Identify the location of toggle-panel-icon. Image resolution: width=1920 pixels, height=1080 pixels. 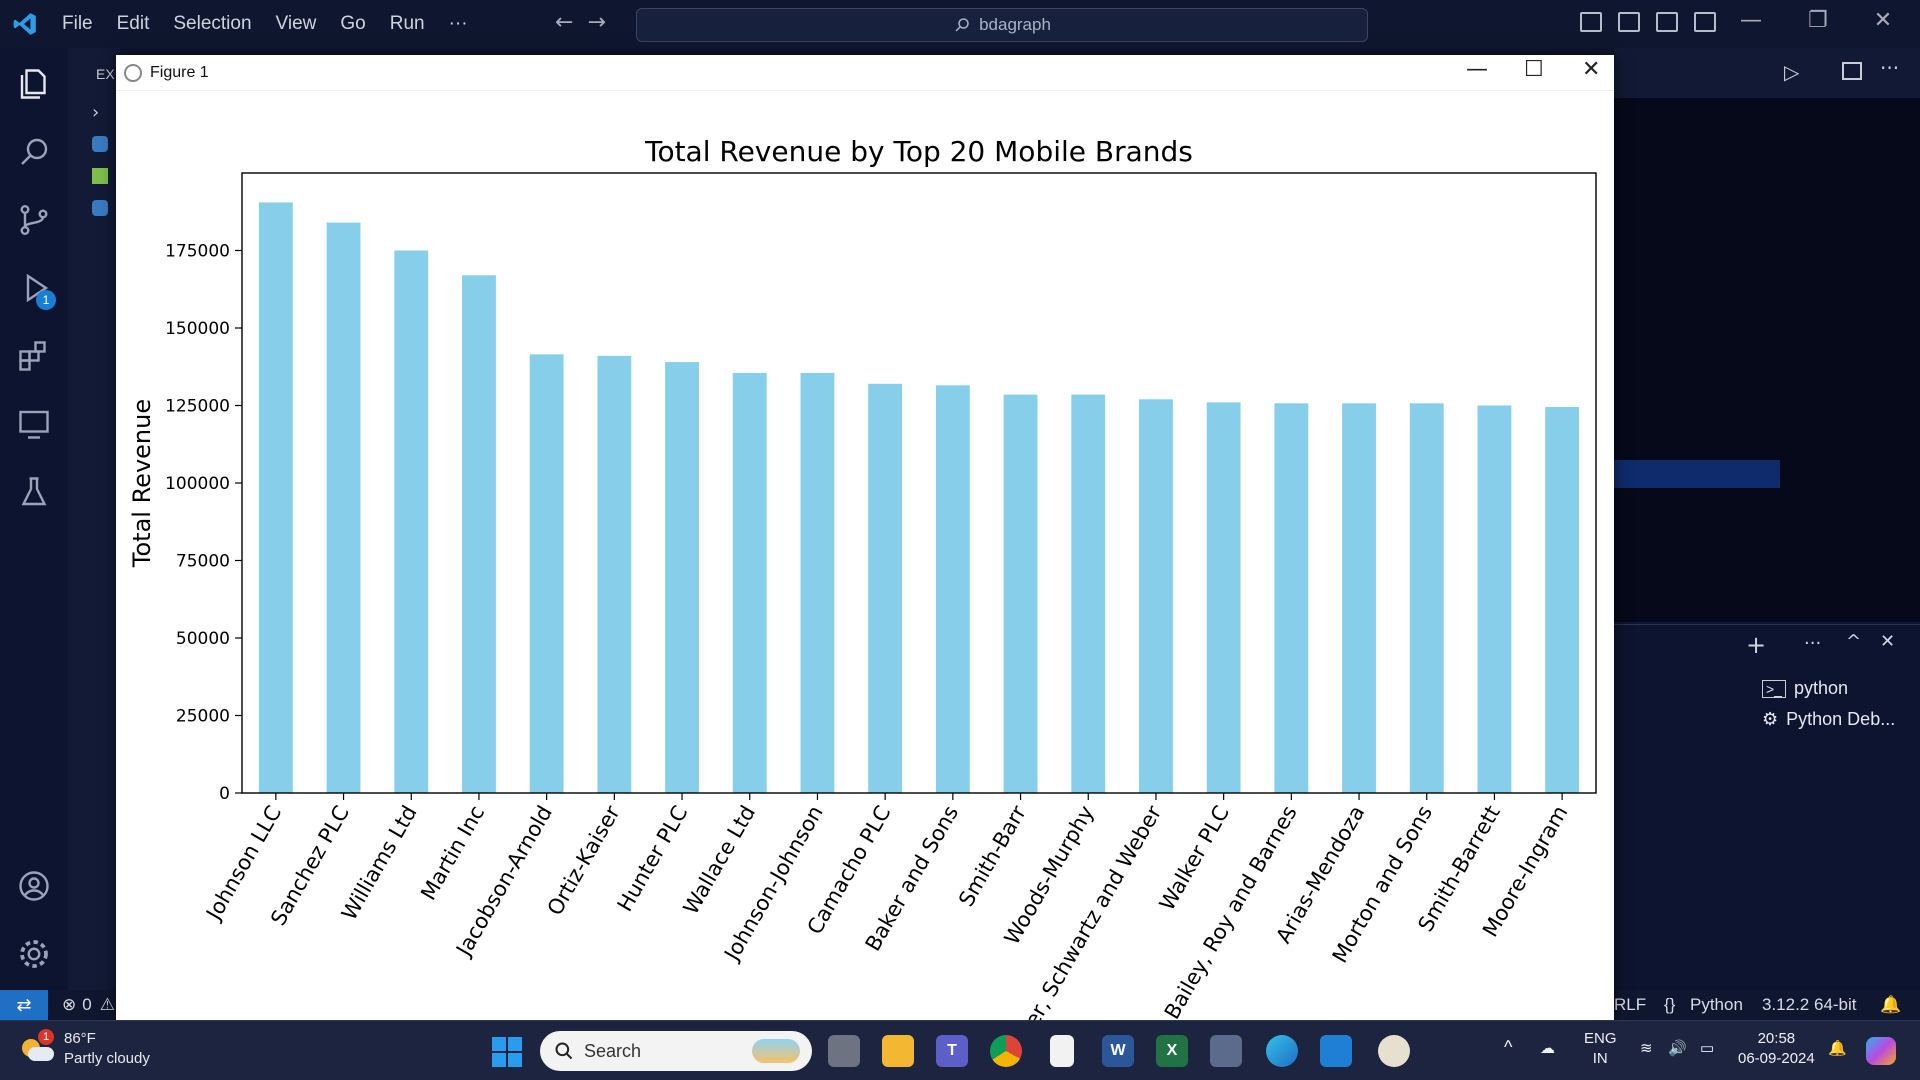
(1629, 22).